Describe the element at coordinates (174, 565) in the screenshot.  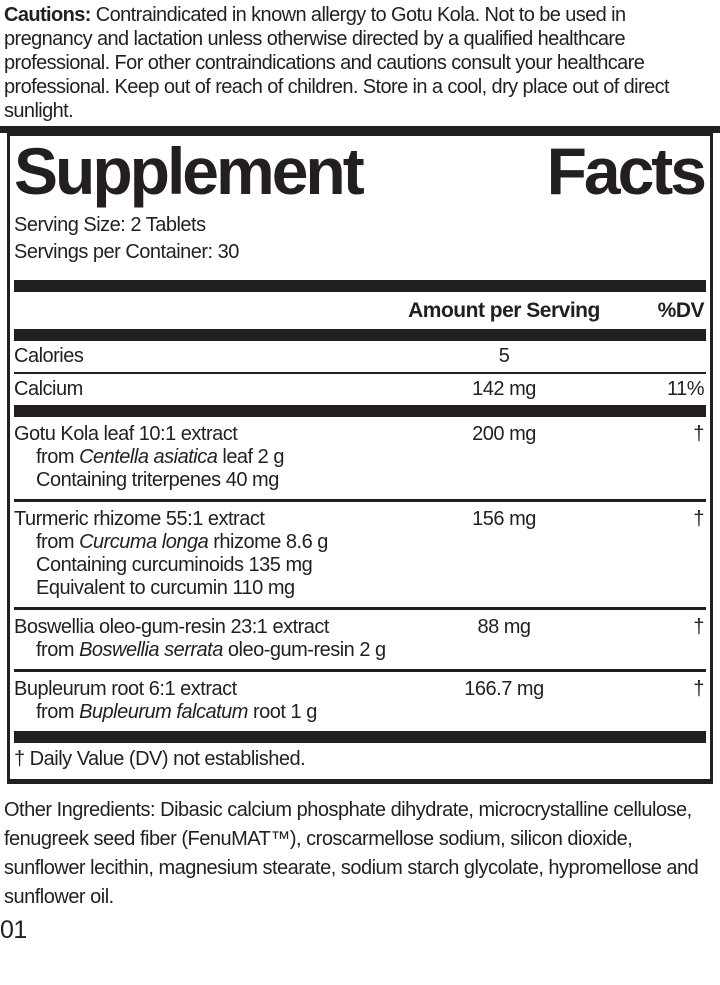
I see `detail-pre: Containing curcuminoids 135 mg` at that location.